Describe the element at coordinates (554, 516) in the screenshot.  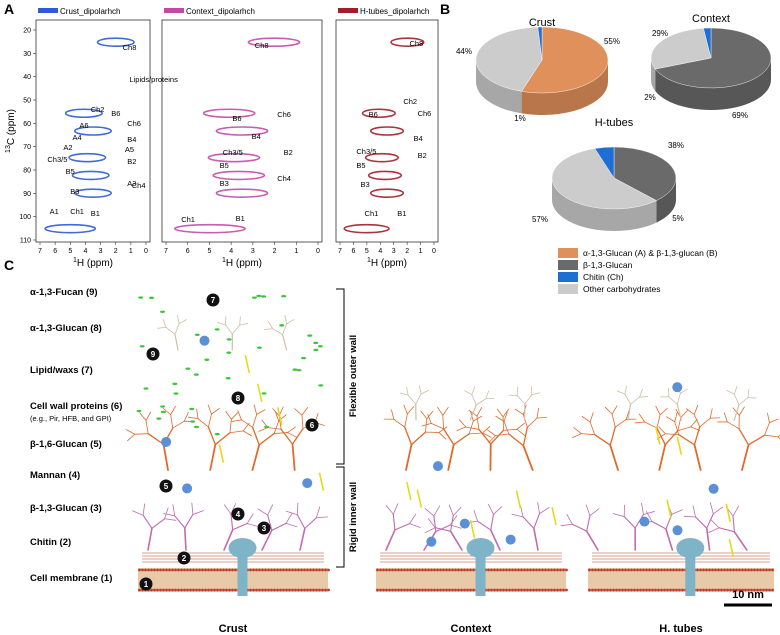
I see `lipid-wax` at that location.